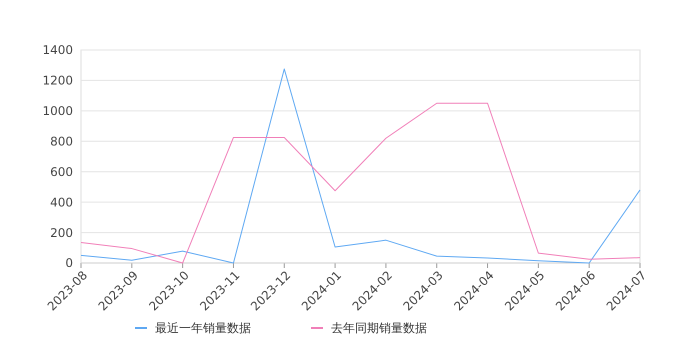 Image resolution: width=680 pixels, height=350 pixels. What do you see at coordinates (57, 81) in the screenshot?
I see `y-tick-label: 1200` at bounding box center [57, 81].